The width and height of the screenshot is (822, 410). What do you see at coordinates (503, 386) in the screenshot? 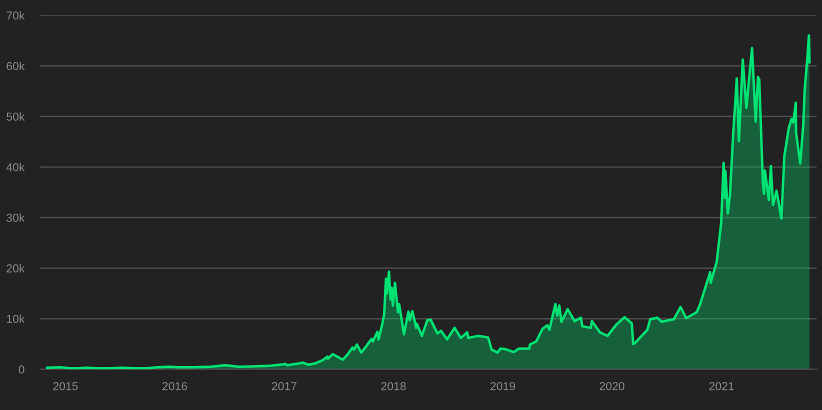
I see `x-tick-label: 2019` at bounding box center [503, 386].